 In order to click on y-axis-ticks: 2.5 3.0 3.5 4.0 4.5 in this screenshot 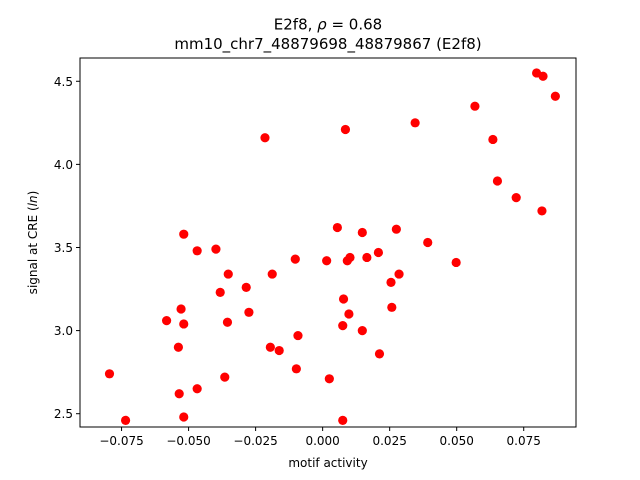, I will do `click(67, 248)`.